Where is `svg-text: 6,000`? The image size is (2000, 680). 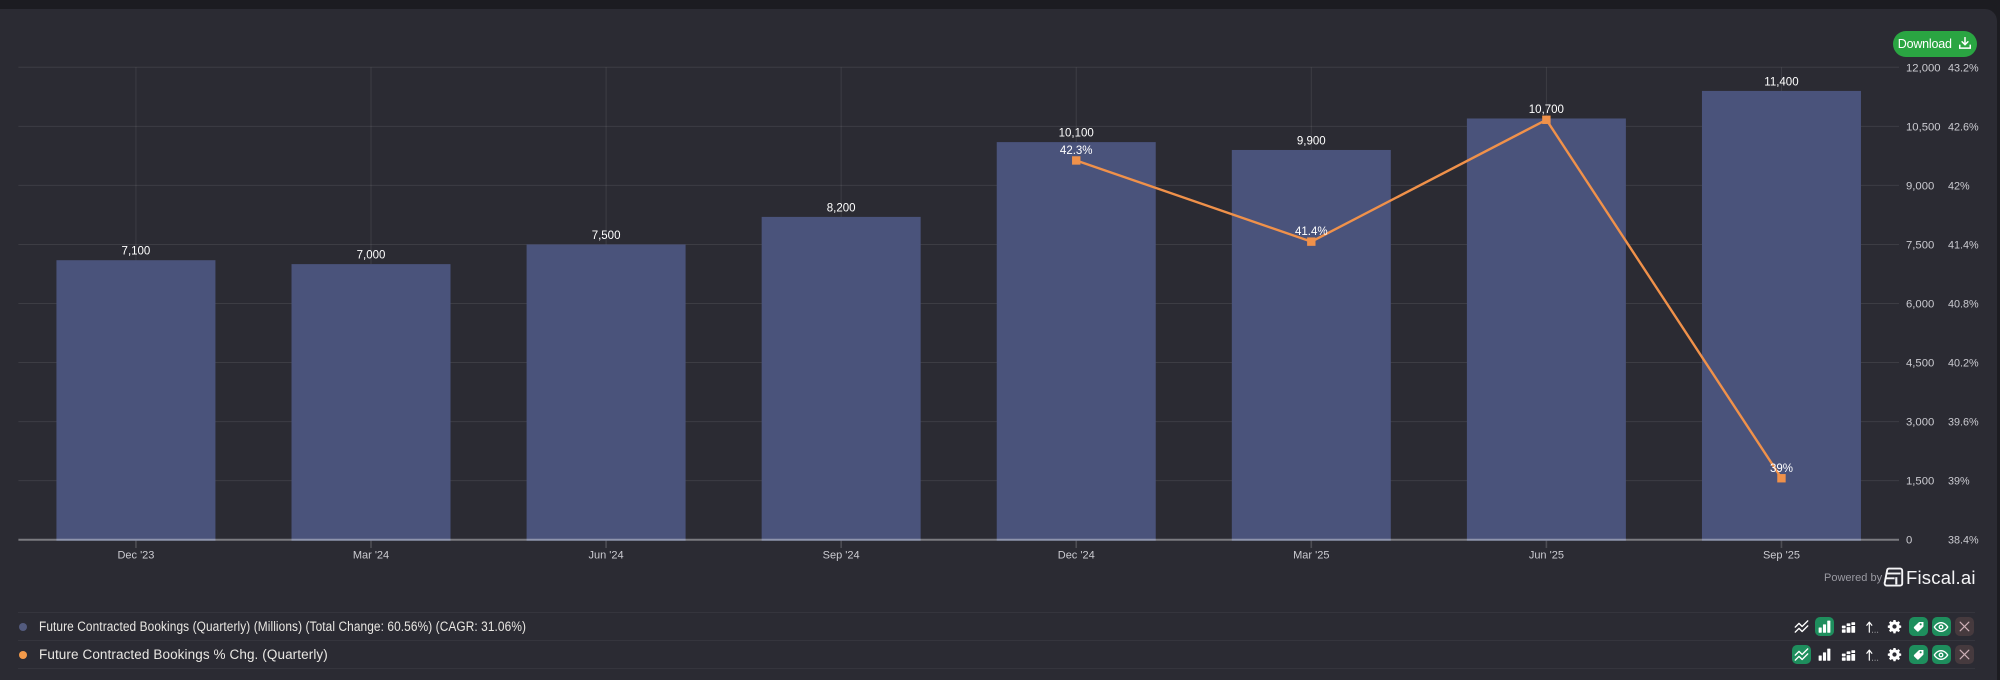
svg-text: 6,000 is located at coordinates (1920, 305).